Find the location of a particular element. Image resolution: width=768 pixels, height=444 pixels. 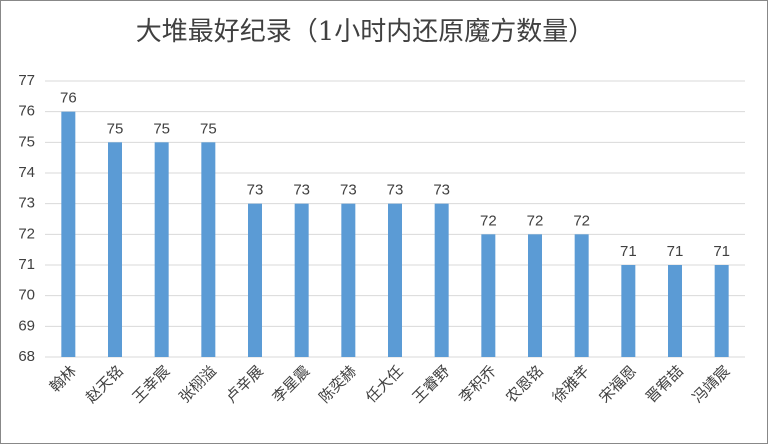

y-tick-label: 77 is located at coordinates (26, 80).